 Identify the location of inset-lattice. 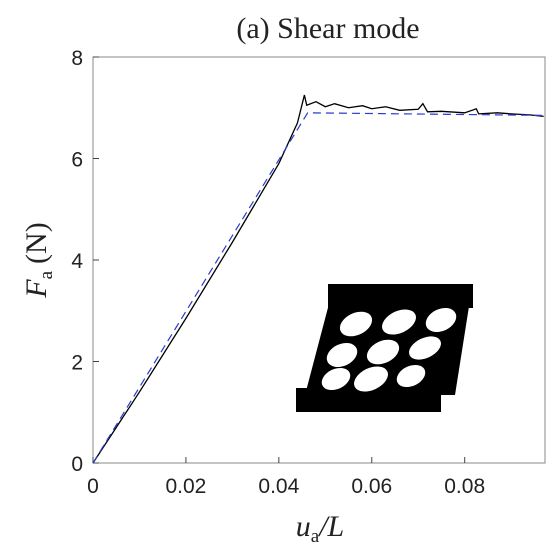
(384, 348).